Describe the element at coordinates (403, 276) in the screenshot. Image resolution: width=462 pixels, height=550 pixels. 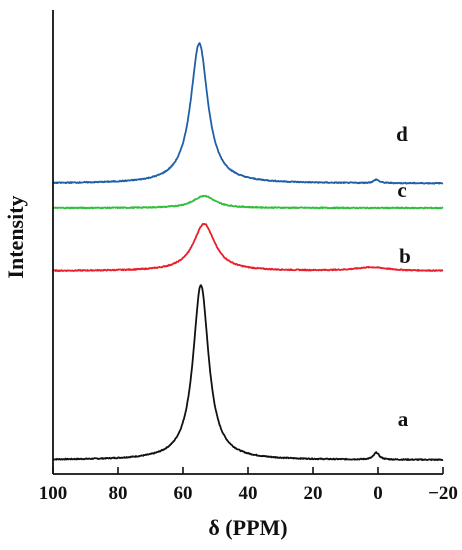
I see `label-layer: a b c d` at that location.